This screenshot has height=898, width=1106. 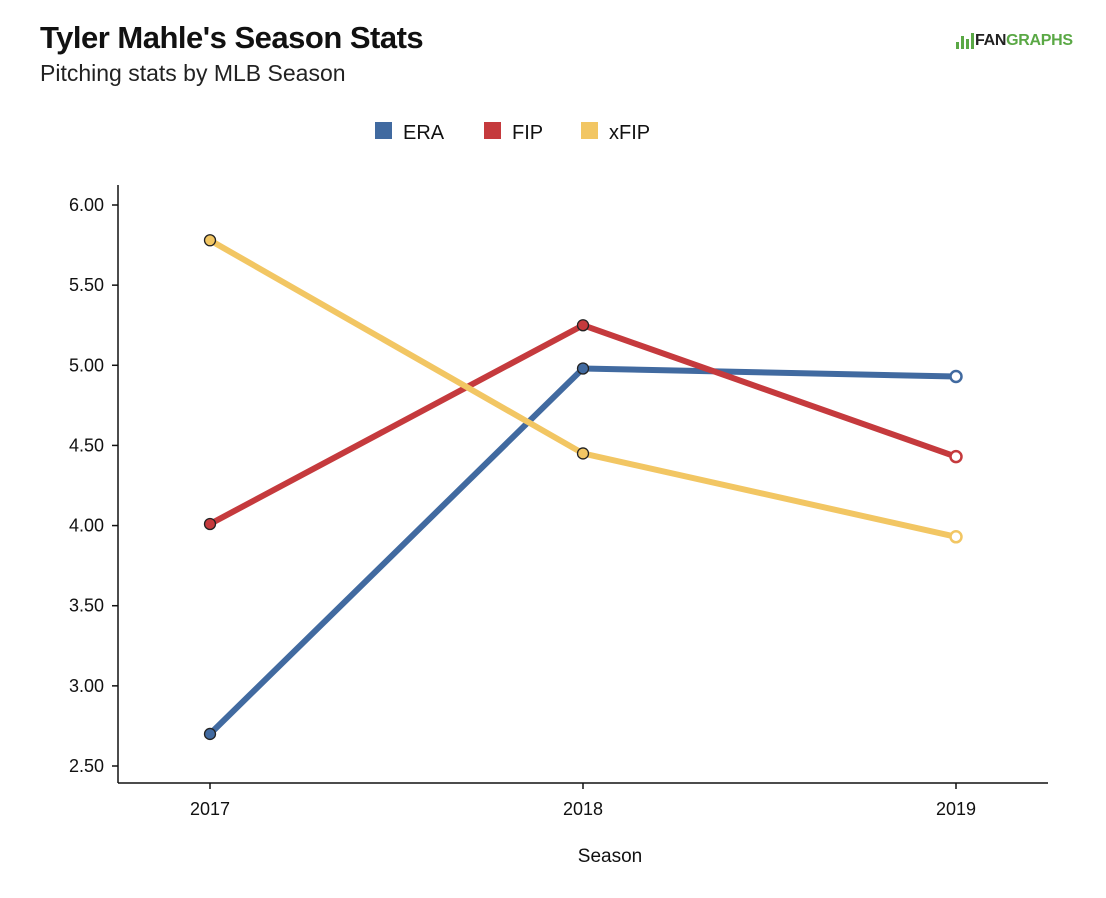 What do you see at coordinates (583, 809) in the screenshot?
I see `x-tick-label: 2018` at bounding box center [583, 809].